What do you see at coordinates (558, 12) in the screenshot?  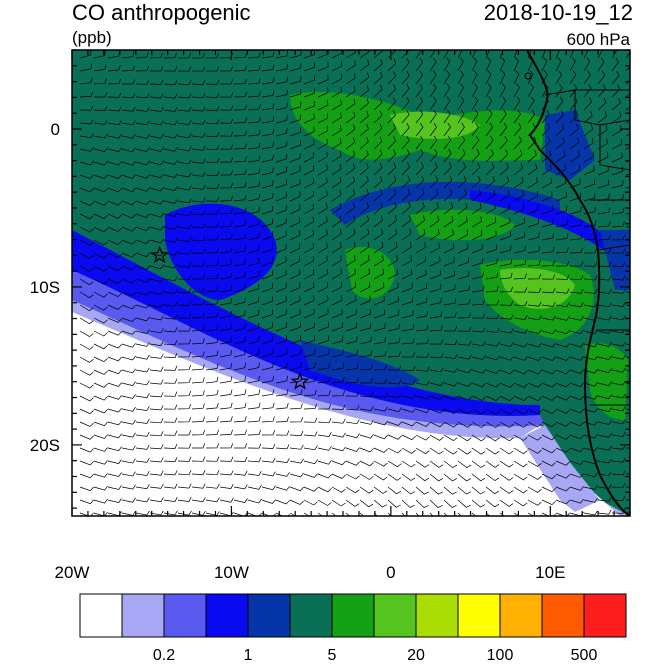 I see `datetime-label: 2018-10-19_12` at bounding box center [558, 12].